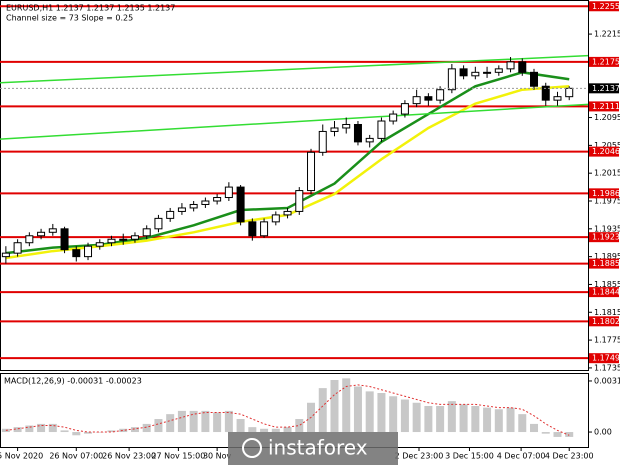 The image size is (620, 465). Describe the element at coordinates (607, 367) in the screenshot. I see `y-tick-label: 1.1735` at that location.